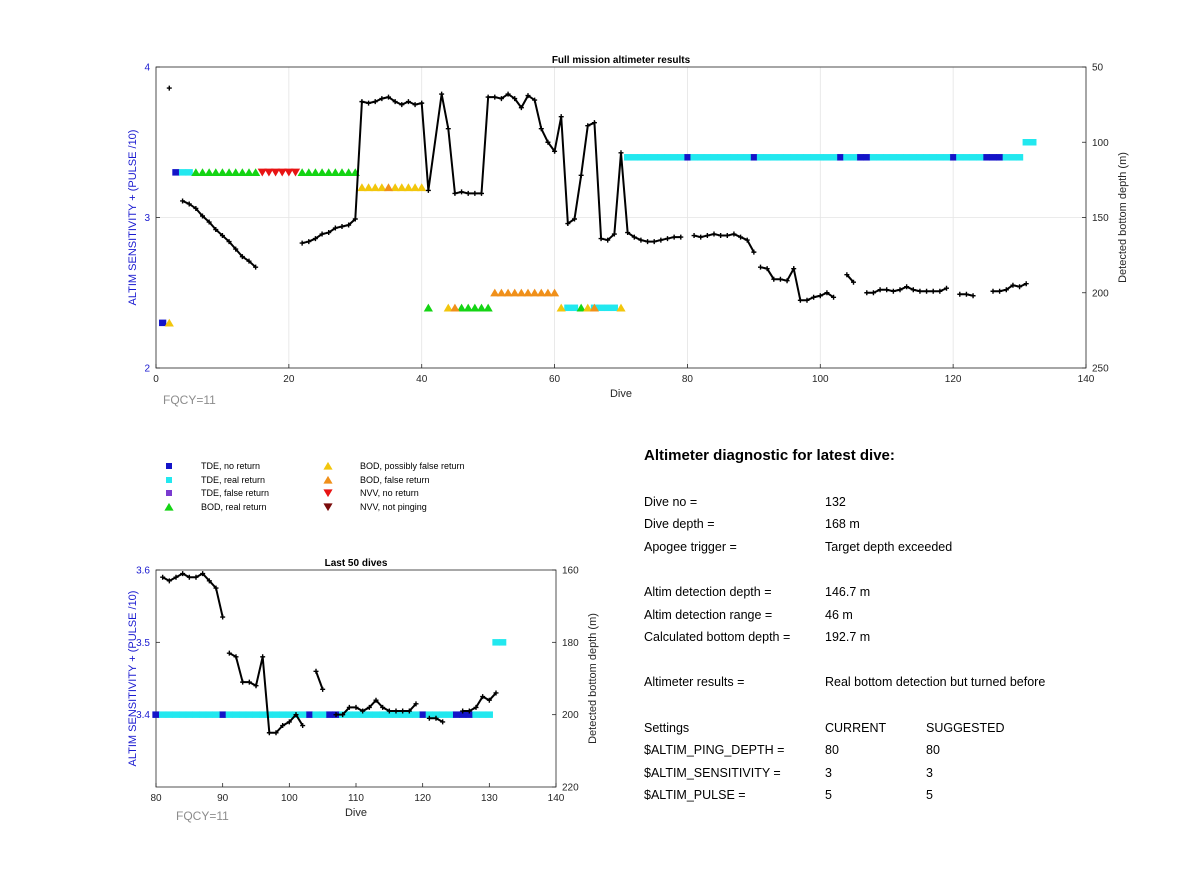 The image size is (1200, 885). Describe the element at coordinates (489, 798) in the screenshot. I see `x-tick-label: 130` at that location.